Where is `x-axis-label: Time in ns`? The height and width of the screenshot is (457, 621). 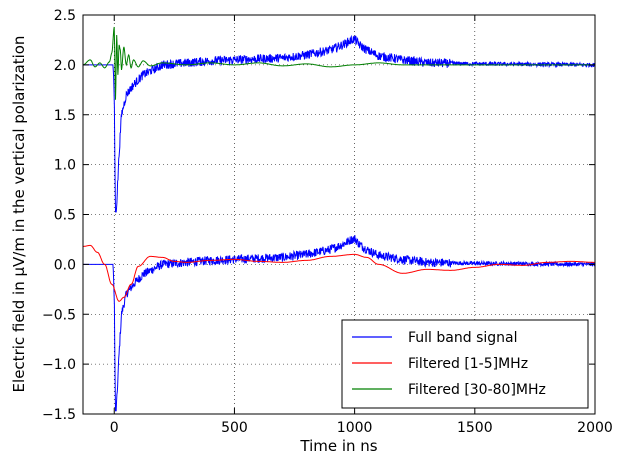 x-axis-label: Time in ns is located at coordinates (338, 446).